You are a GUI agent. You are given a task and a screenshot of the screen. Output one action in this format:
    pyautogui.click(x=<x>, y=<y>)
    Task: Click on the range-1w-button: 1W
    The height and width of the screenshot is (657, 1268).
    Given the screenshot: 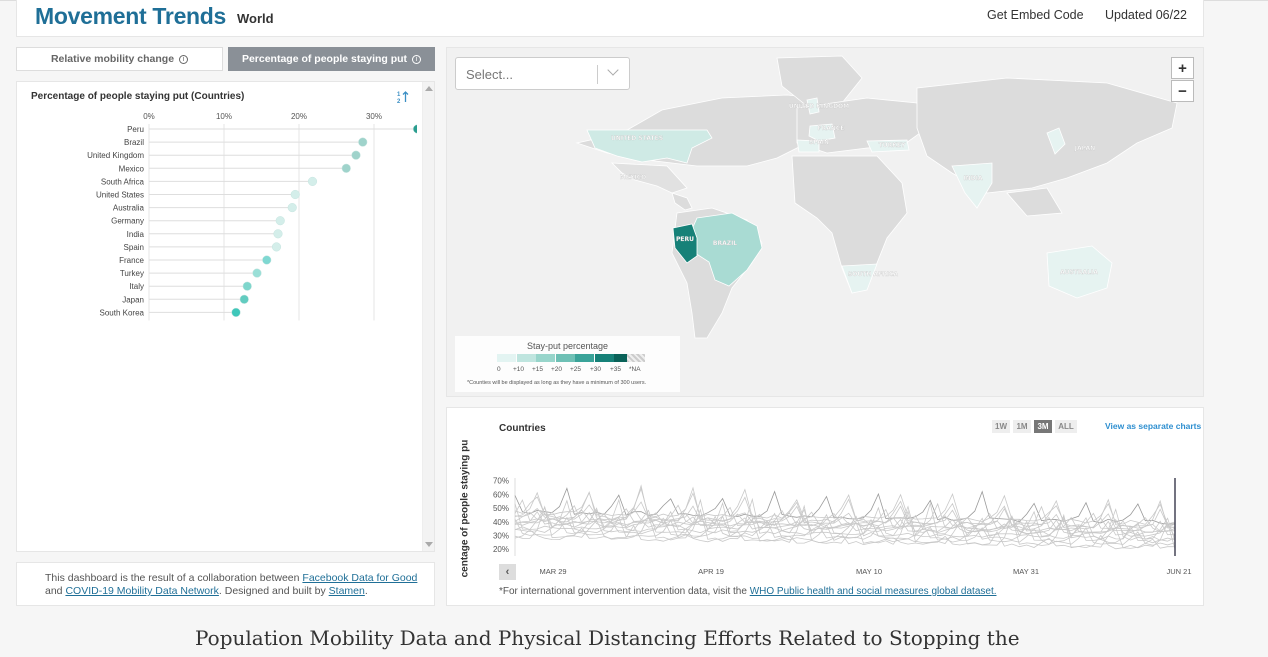 What is the action you would take?
    pyautogui.click(x=1001, y=426)
    